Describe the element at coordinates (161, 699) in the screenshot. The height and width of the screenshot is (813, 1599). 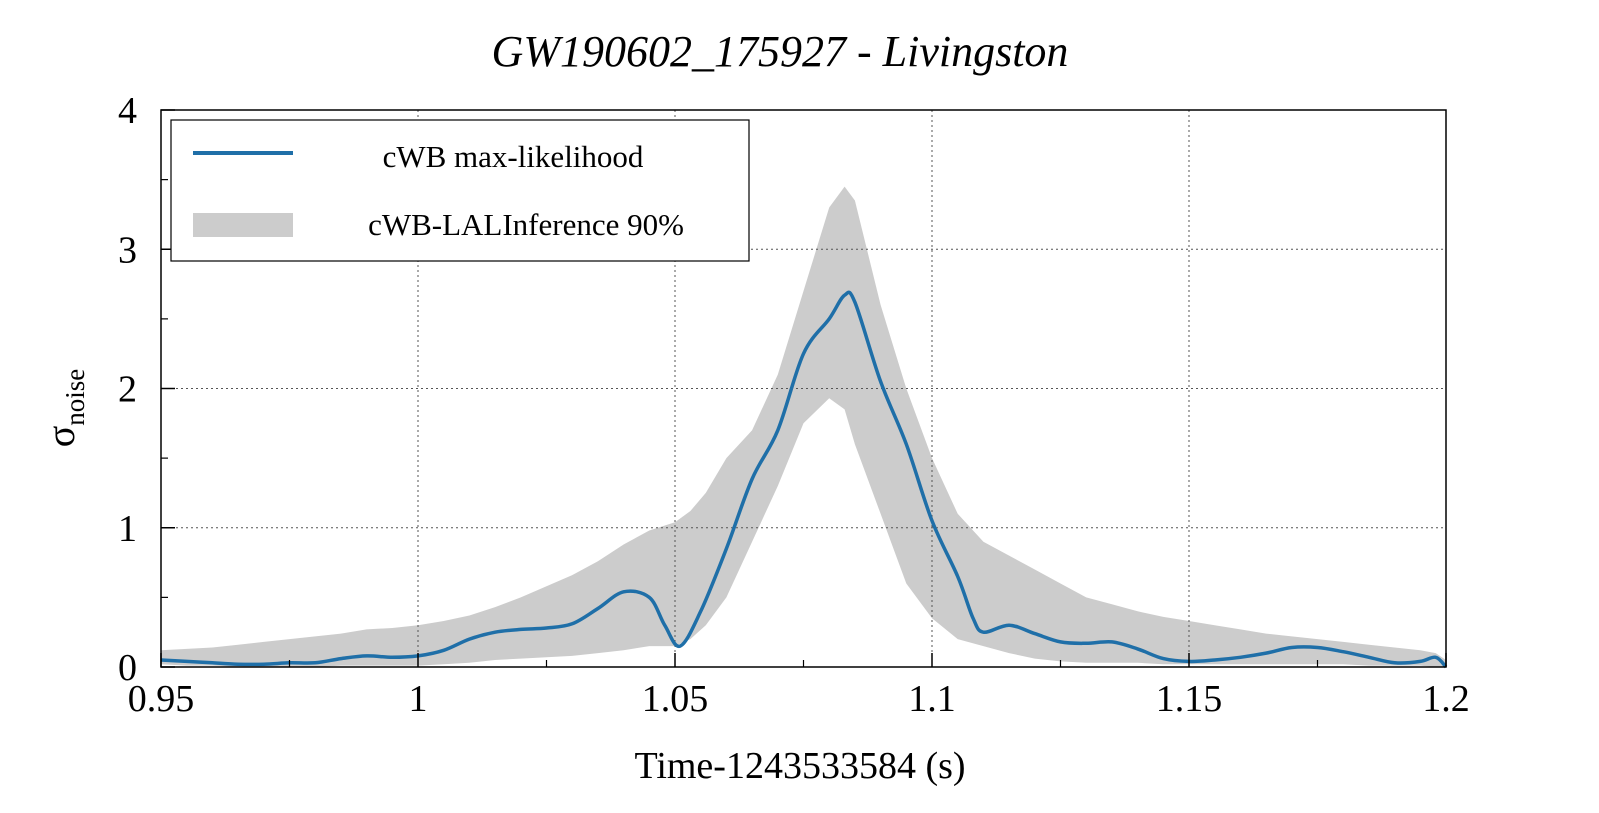
I see `x-tick-label: 0.95` at that location.